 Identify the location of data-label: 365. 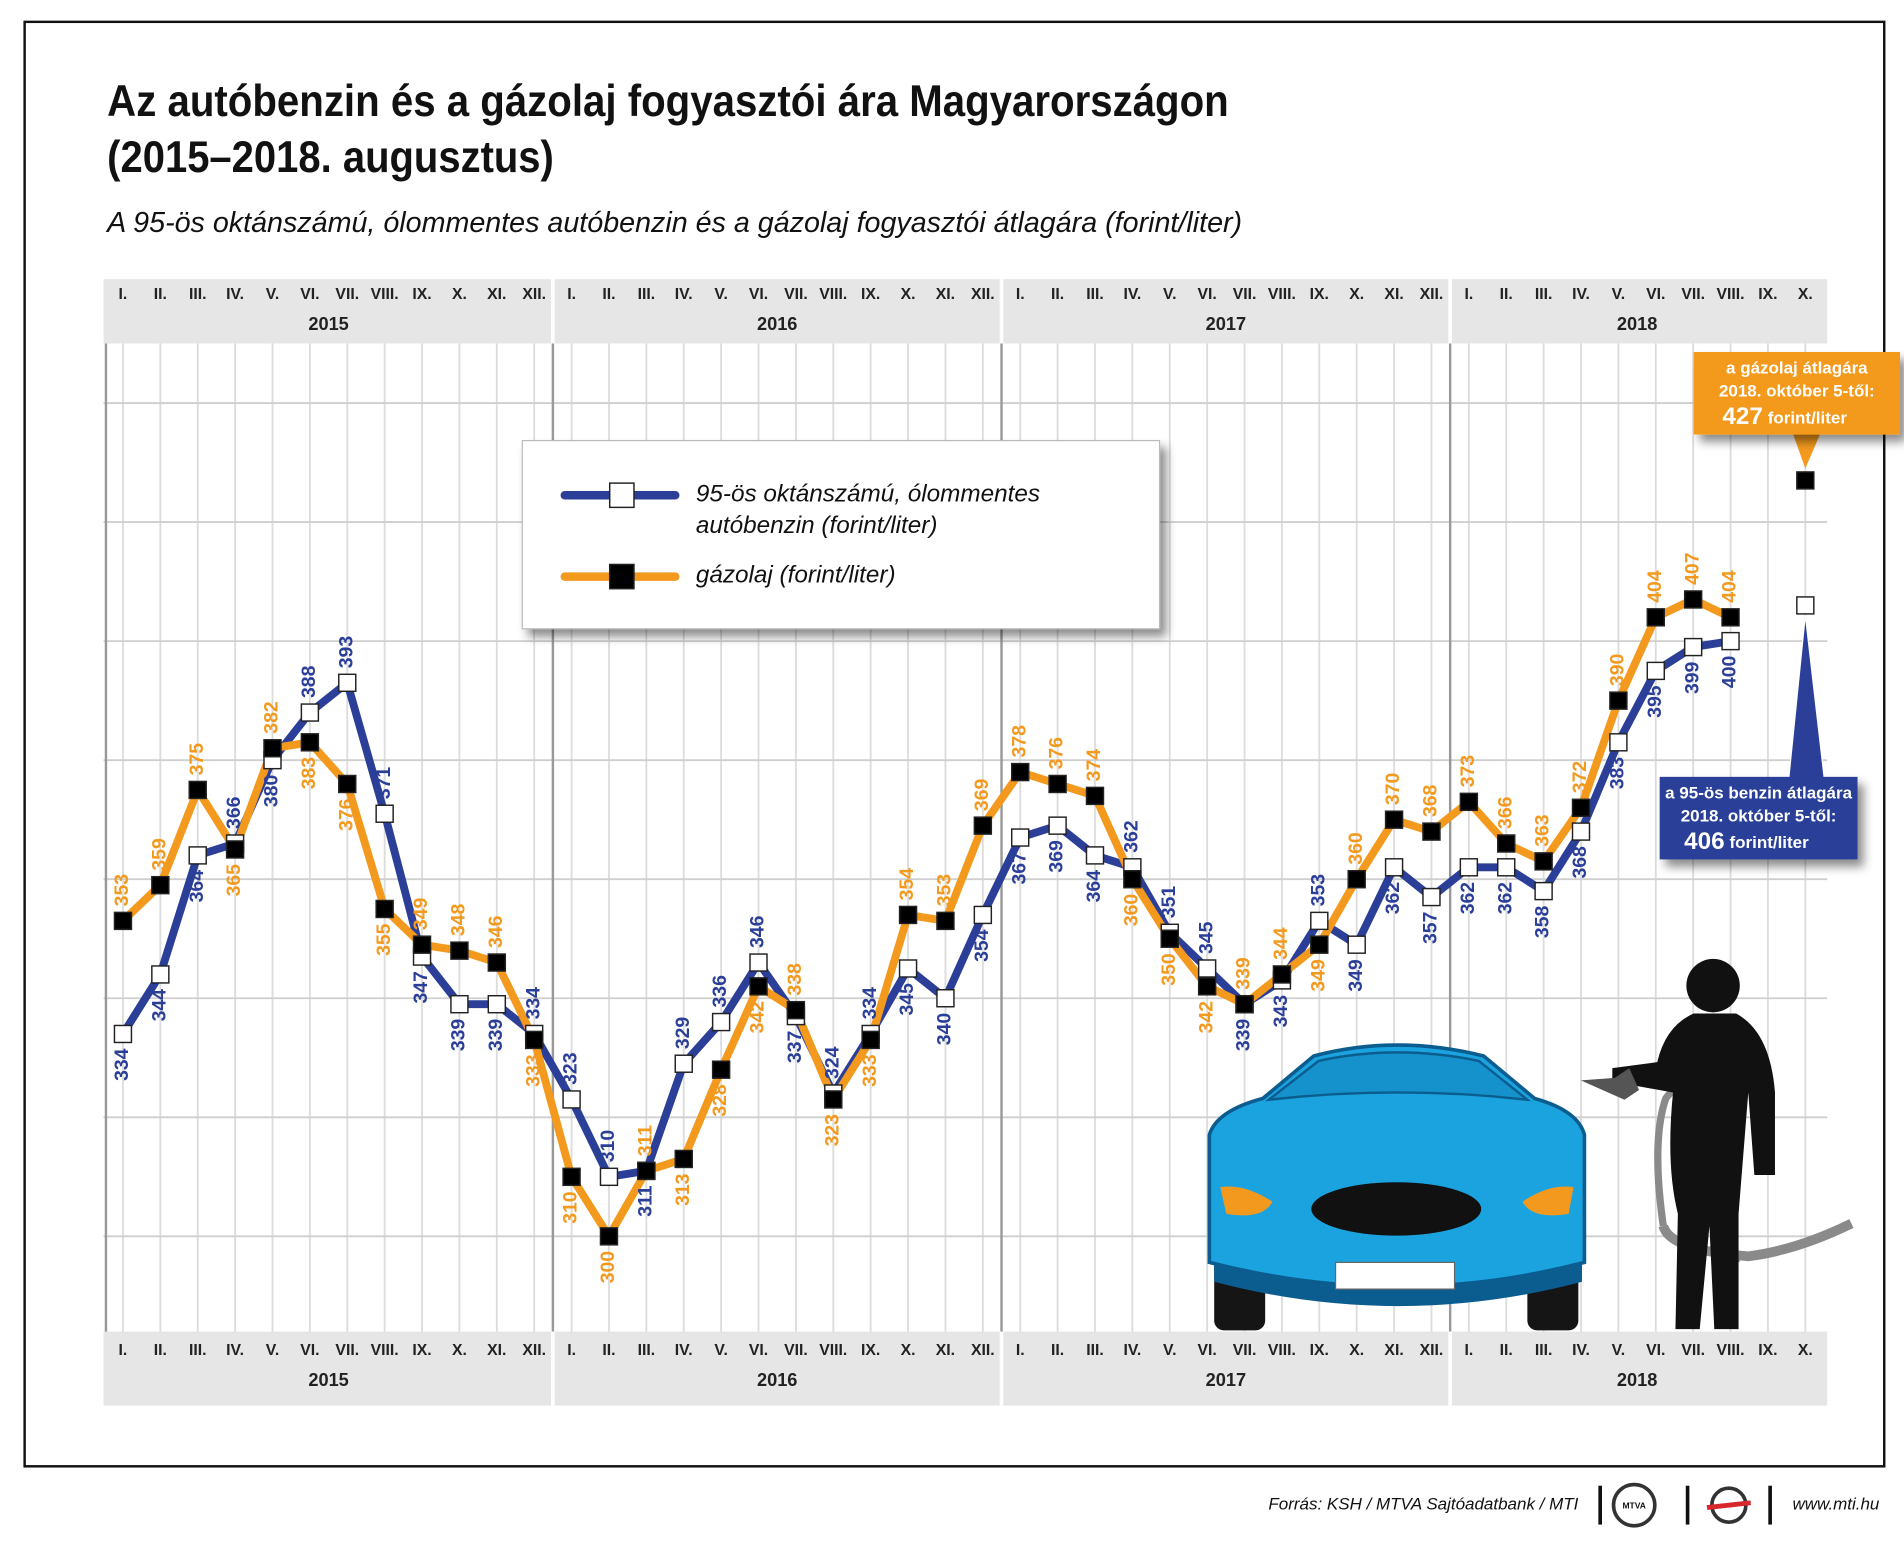
(234, 880).